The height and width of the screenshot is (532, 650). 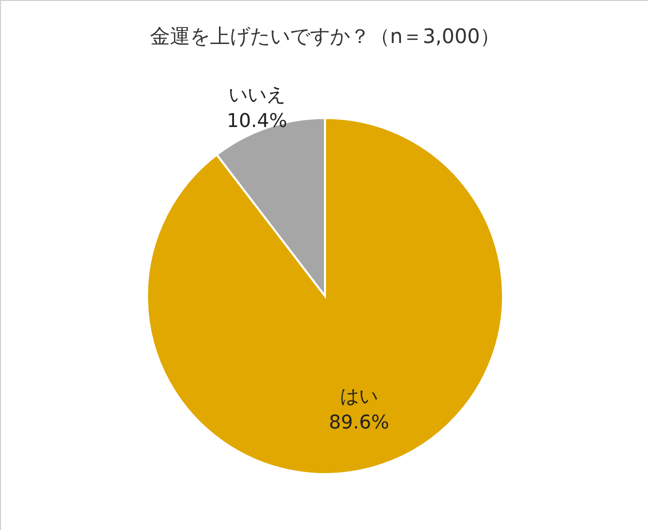 What do you see at coordinates (359, 396) in the screenshot?
I see `slice-label: はい` at bounding box center [359, 396].